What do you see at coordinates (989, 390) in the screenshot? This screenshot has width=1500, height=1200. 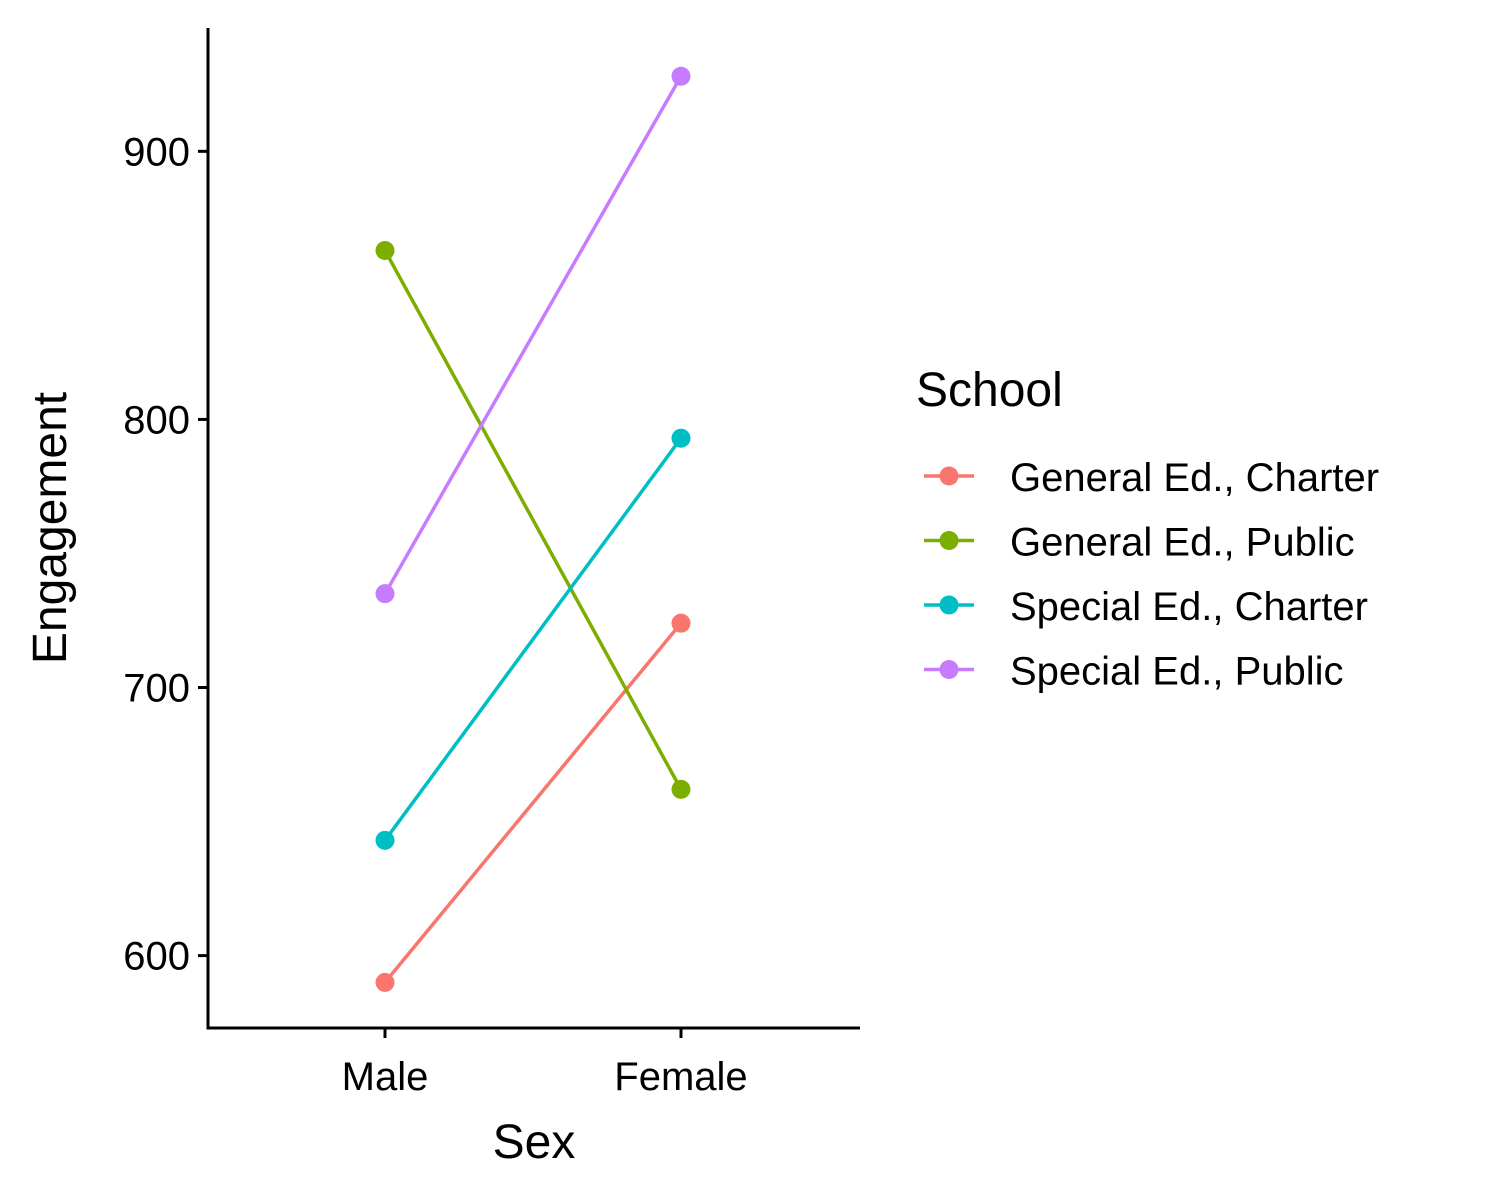 I see `legend-title: School` at bounding box center [989, 390].